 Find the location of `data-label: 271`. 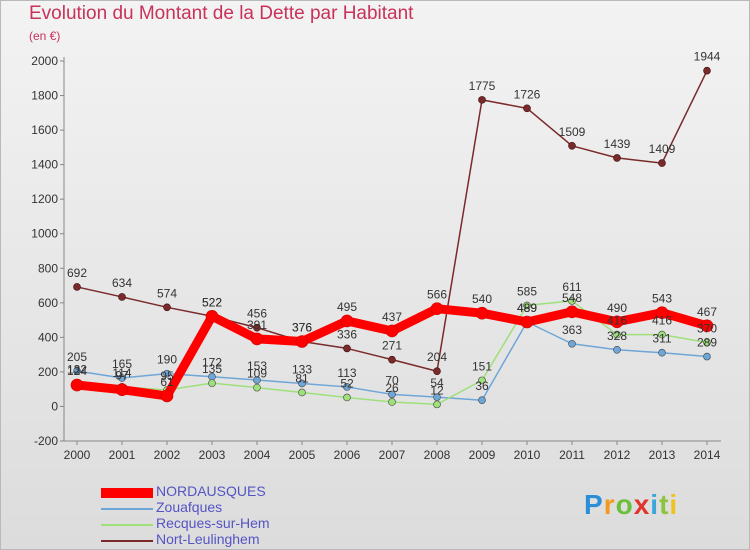

data-label: 271 is located at coordinates (392, 346).